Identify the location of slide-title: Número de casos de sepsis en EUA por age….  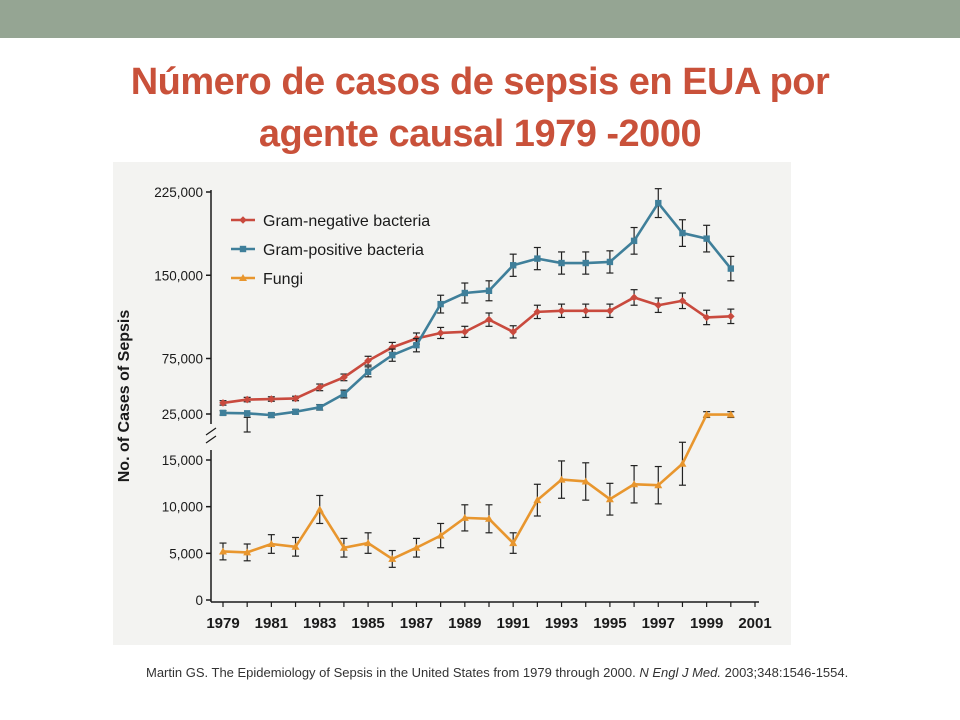
(480, 108).